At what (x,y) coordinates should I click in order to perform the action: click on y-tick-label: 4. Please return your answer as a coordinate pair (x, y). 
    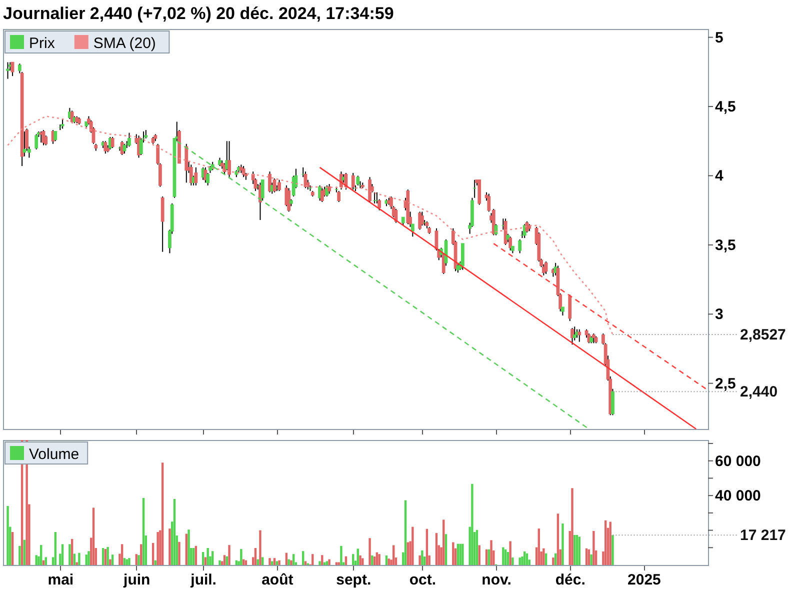
    Looking at the image, I should click on (719, 176).